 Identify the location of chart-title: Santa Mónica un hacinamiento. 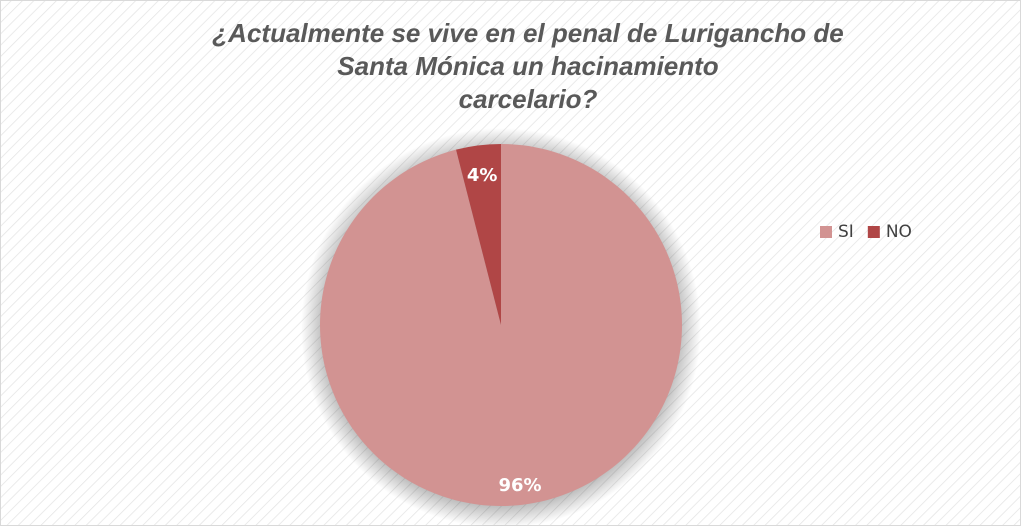
(528, 66).